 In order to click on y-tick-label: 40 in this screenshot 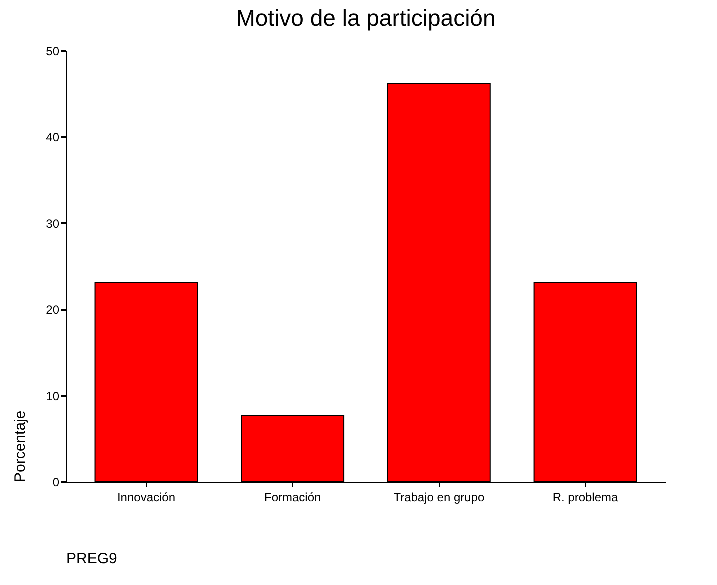, I will do `click(53, 137)`.